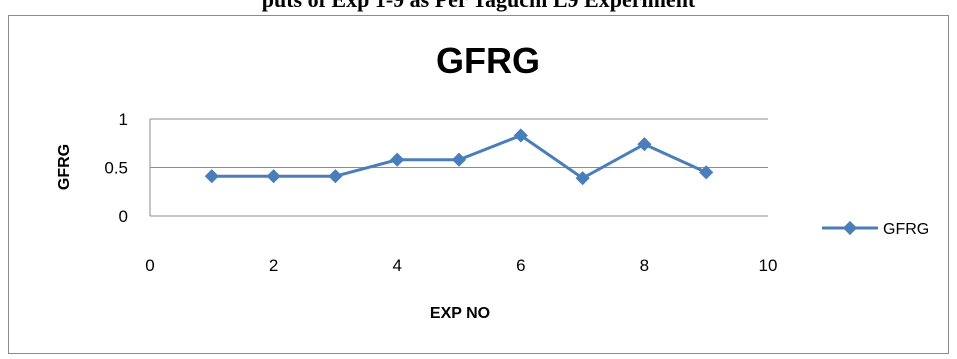  I want to click on x-tick-label: 4, so click(396, 265).